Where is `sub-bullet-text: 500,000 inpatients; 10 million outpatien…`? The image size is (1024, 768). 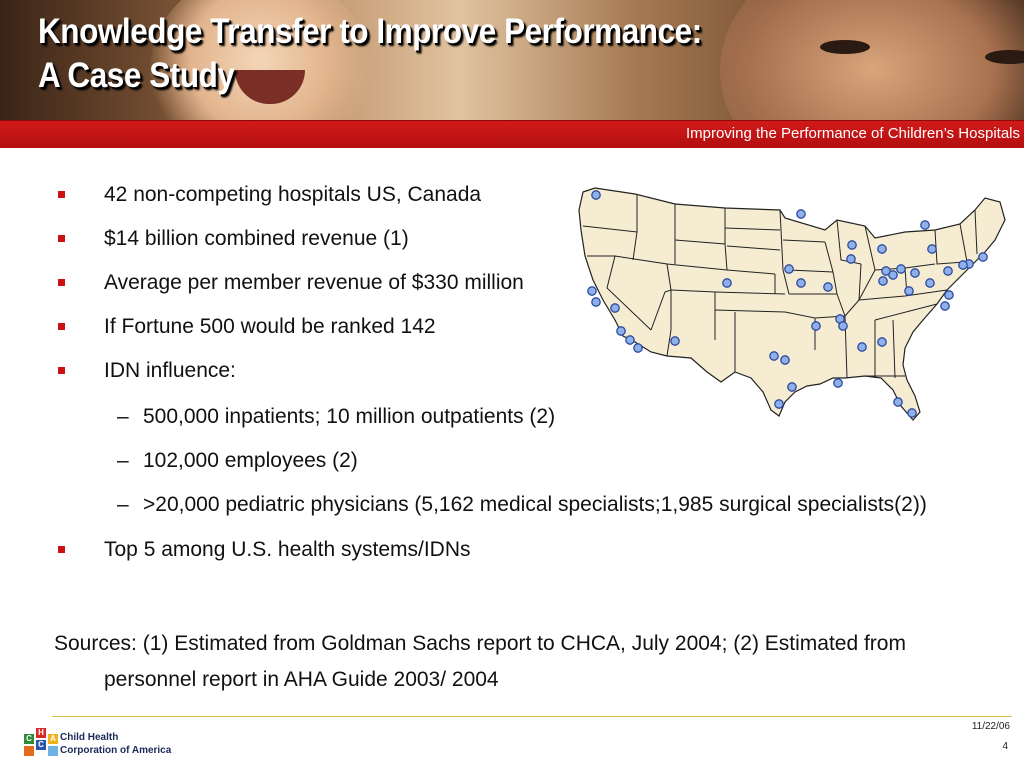 sub-bullet-text: 500,000 inpatients; 10 million outpatien… is located at coordinates (349, 416).